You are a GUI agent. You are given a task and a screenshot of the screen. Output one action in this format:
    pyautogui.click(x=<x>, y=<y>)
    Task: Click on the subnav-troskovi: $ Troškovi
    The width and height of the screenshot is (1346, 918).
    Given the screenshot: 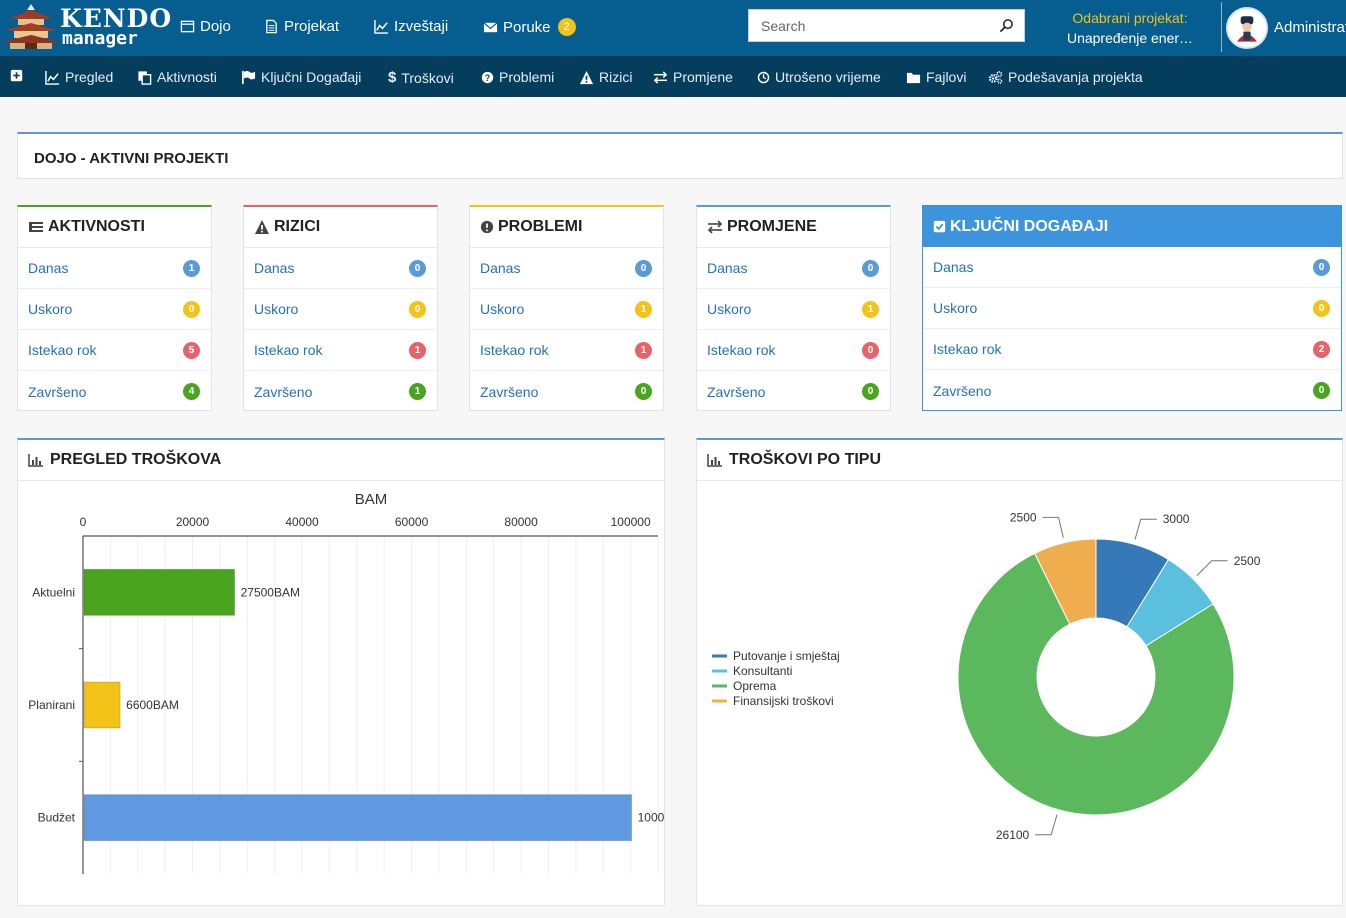 What is the action you would take?
    pyautogui.click(x=421, y=77)
    